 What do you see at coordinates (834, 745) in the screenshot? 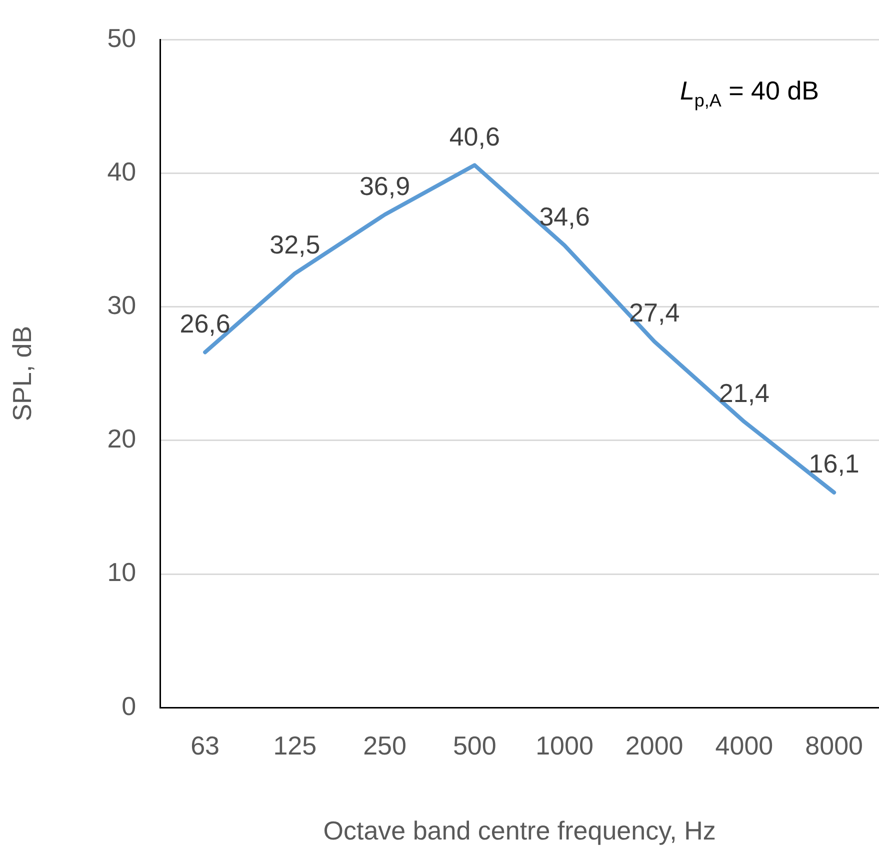
I see `x-tick-label: 8000` at bounding box center [834, 745].